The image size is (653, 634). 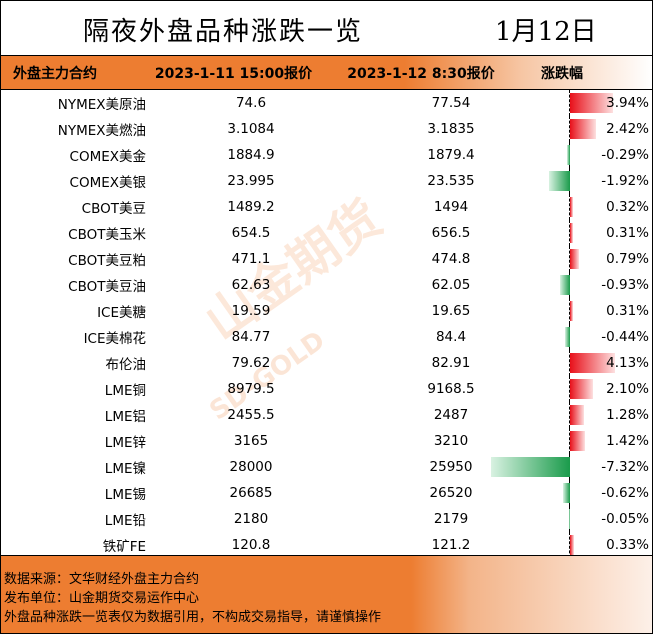 What do you see at coordinates (627, 389) in the screenshot?
I see `change-value: 2.10%` at bounding box center [627, 389].